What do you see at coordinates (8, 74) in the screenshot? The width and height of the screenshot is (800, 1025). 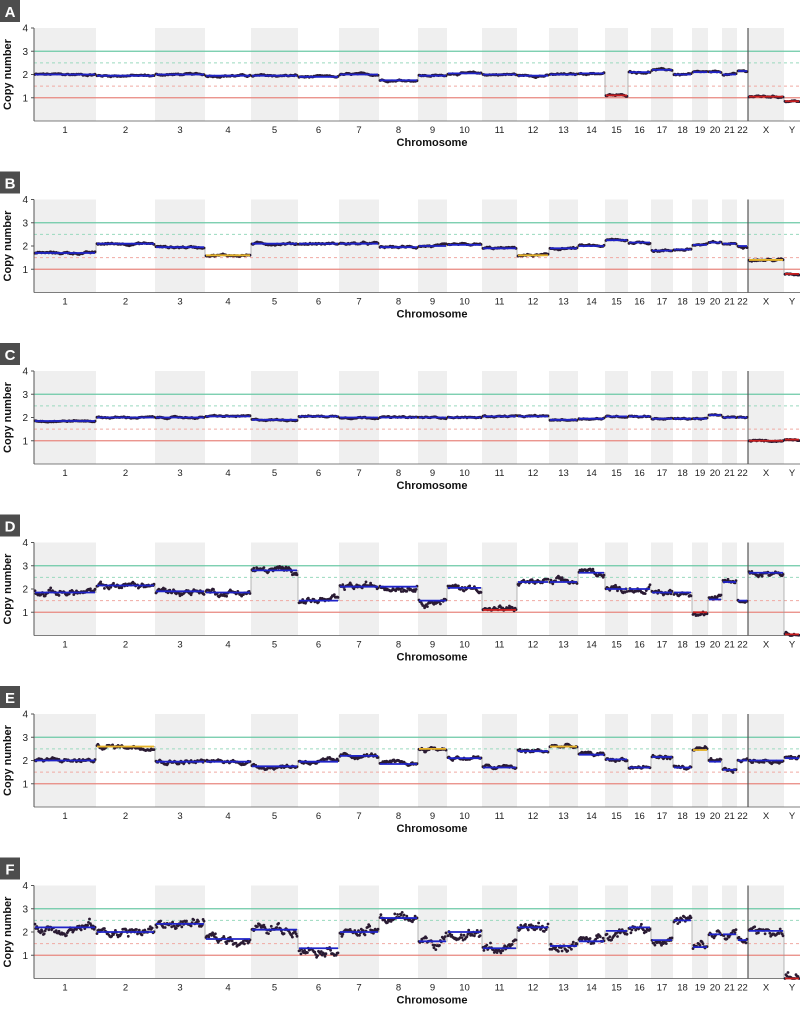 I see `y-axis-title: Copy number` at bounding box center [8, 74].